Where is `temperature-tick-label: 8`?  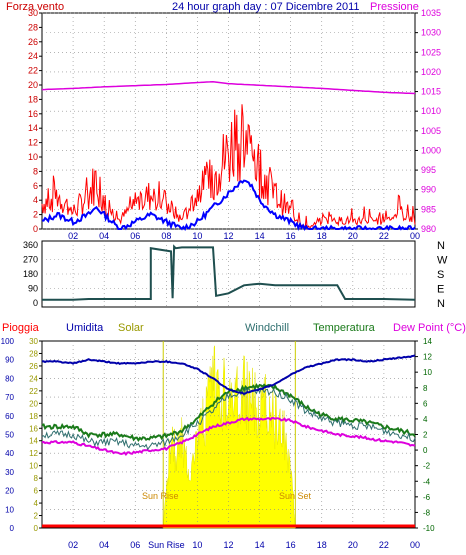
temperature-tick-label: 8 is located at coordinates (425, 388).